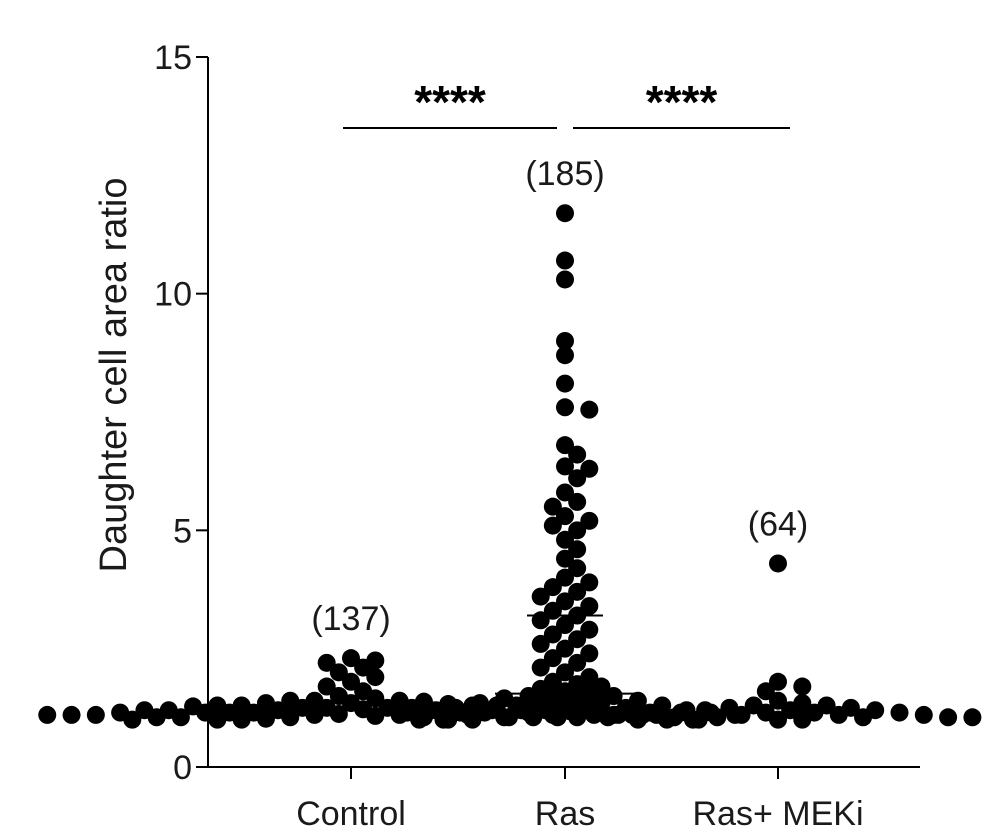 This screenshot has width=995, height=832. What do you see at coordinates (778, 524) in the screenshot?
I see `group-count-label: (64)` at bounding box center [778, 524].